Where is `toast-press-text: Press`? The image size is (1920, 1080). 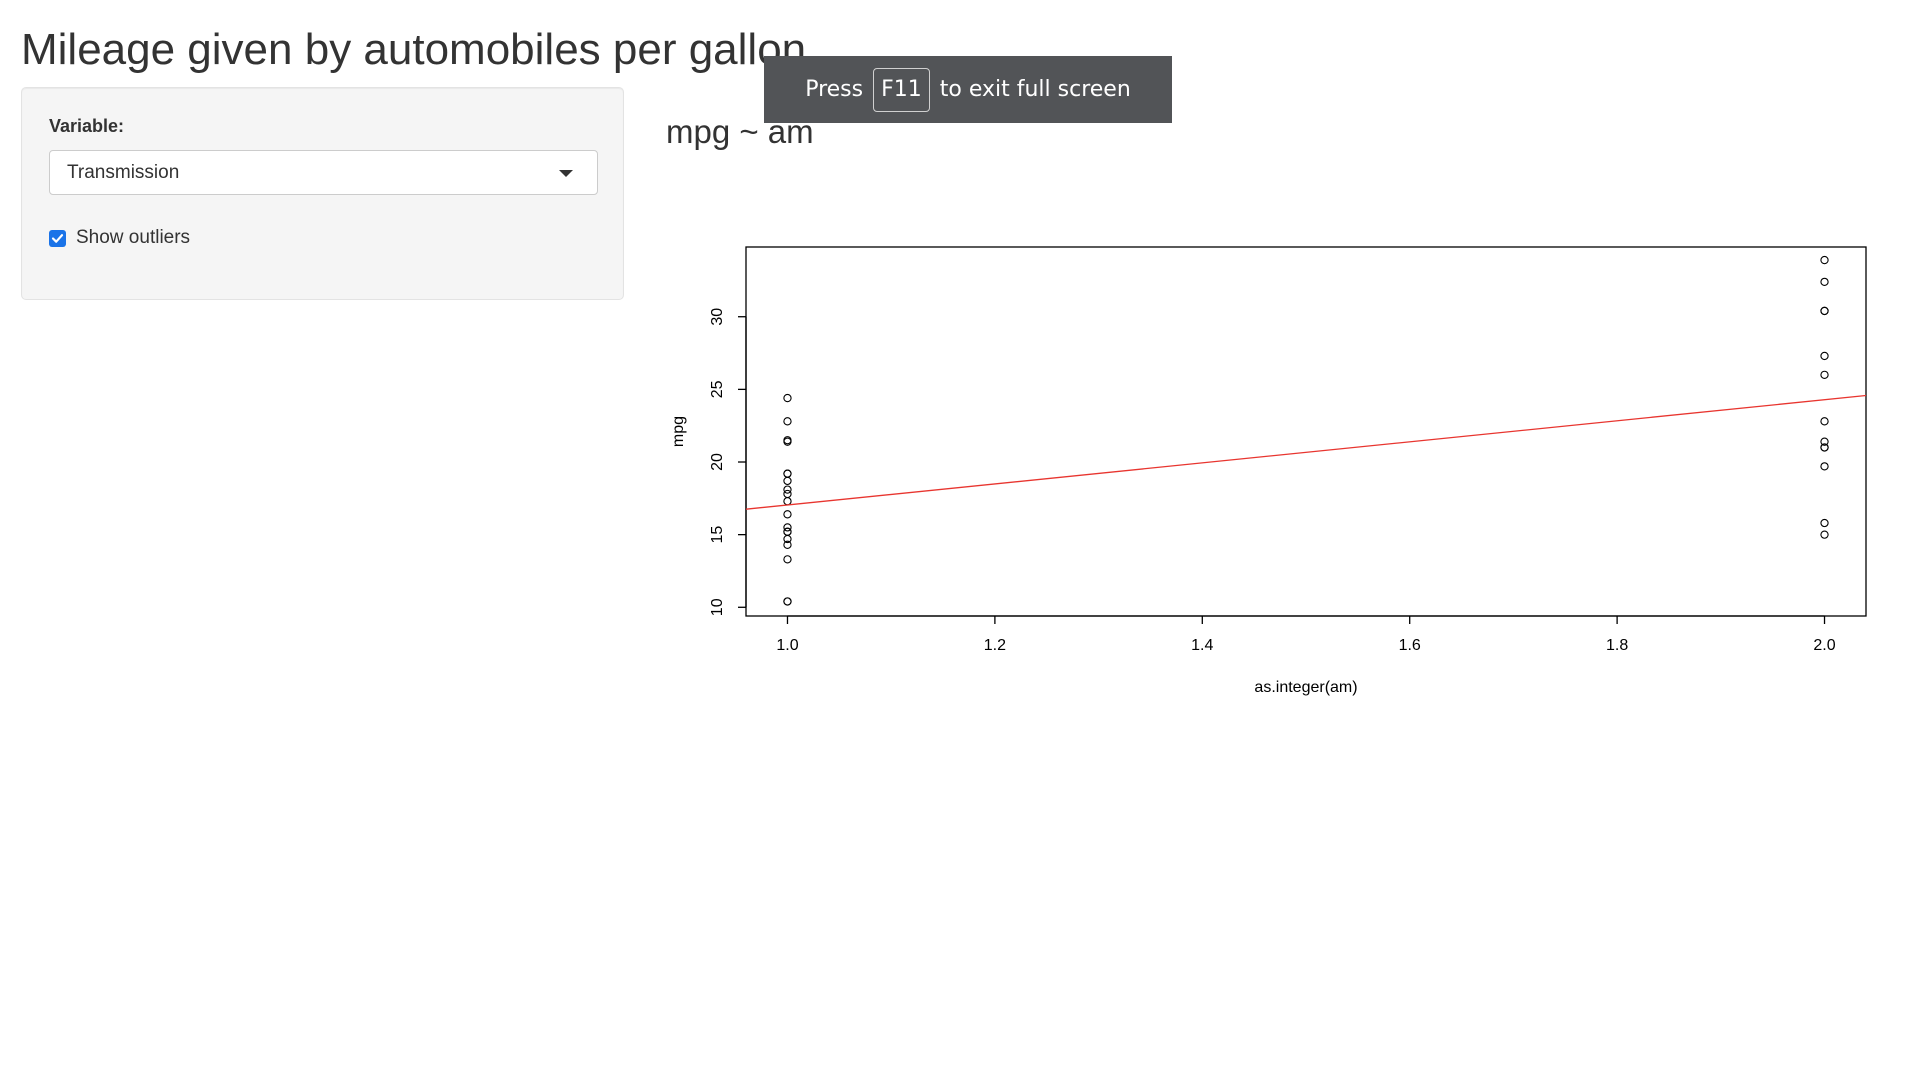
toast-press-text: Press is located at coordinates (834, 89).